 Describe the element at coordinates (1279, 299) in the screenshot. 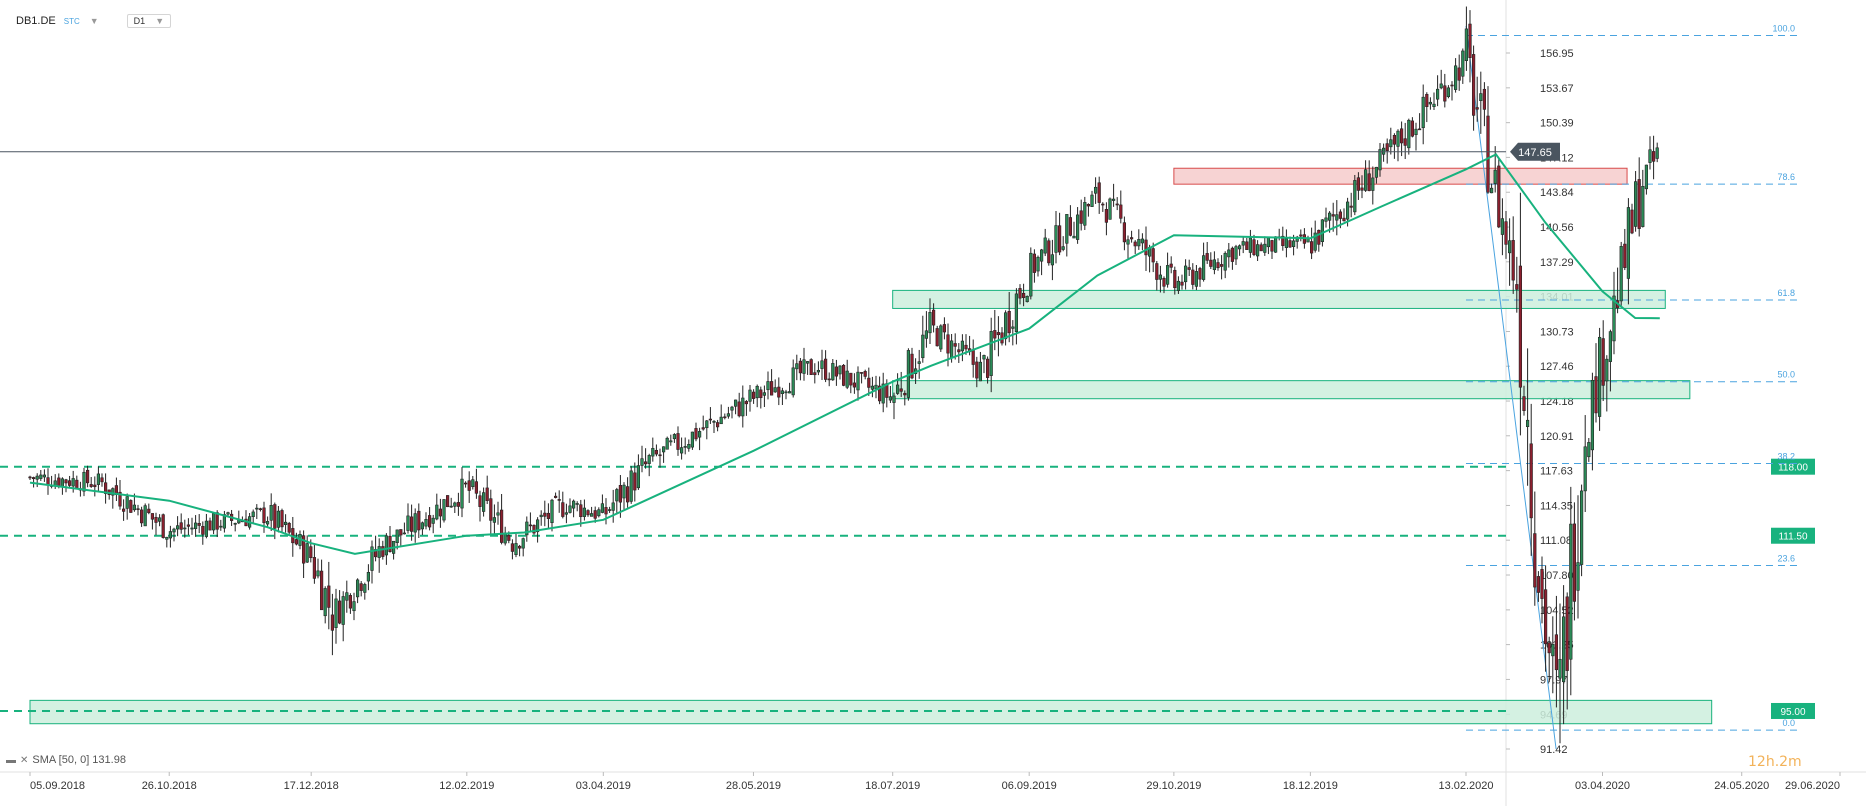

I see `green-zone` at that location.